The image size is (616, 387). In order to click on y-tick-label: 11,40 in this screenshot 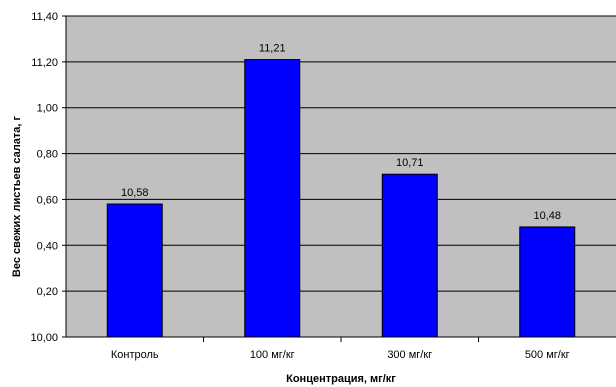, I will do `click(44, 17)`.